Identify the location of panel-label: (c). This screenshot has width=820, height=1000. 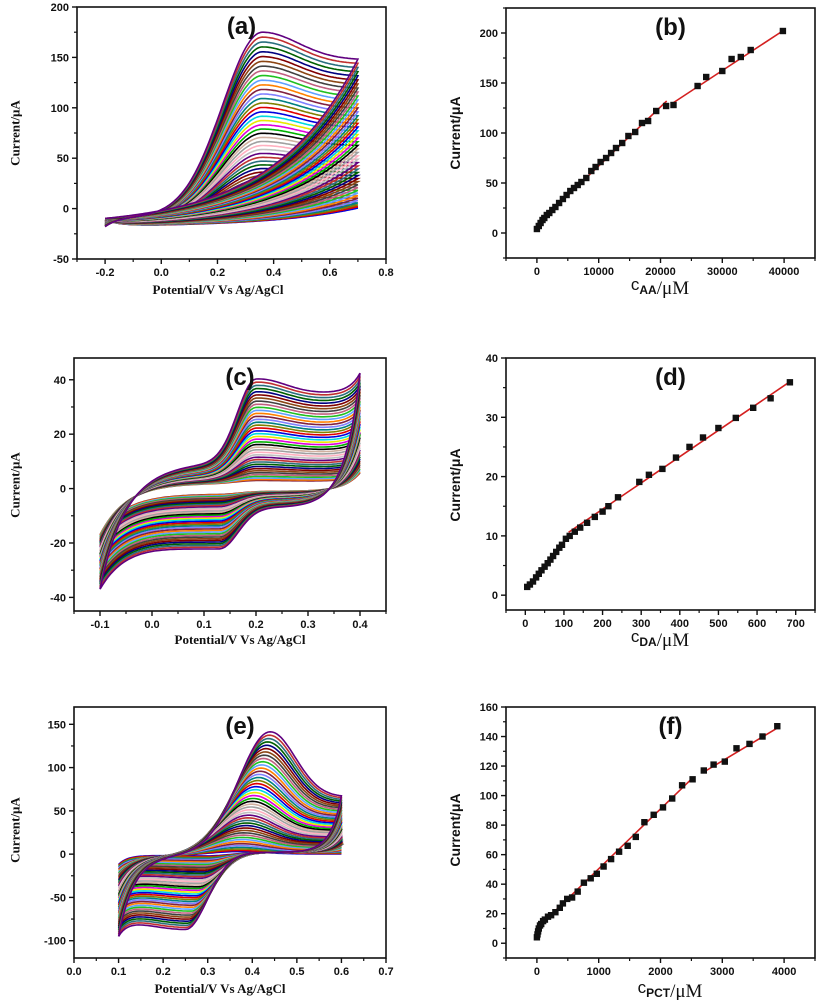
(239, 377).